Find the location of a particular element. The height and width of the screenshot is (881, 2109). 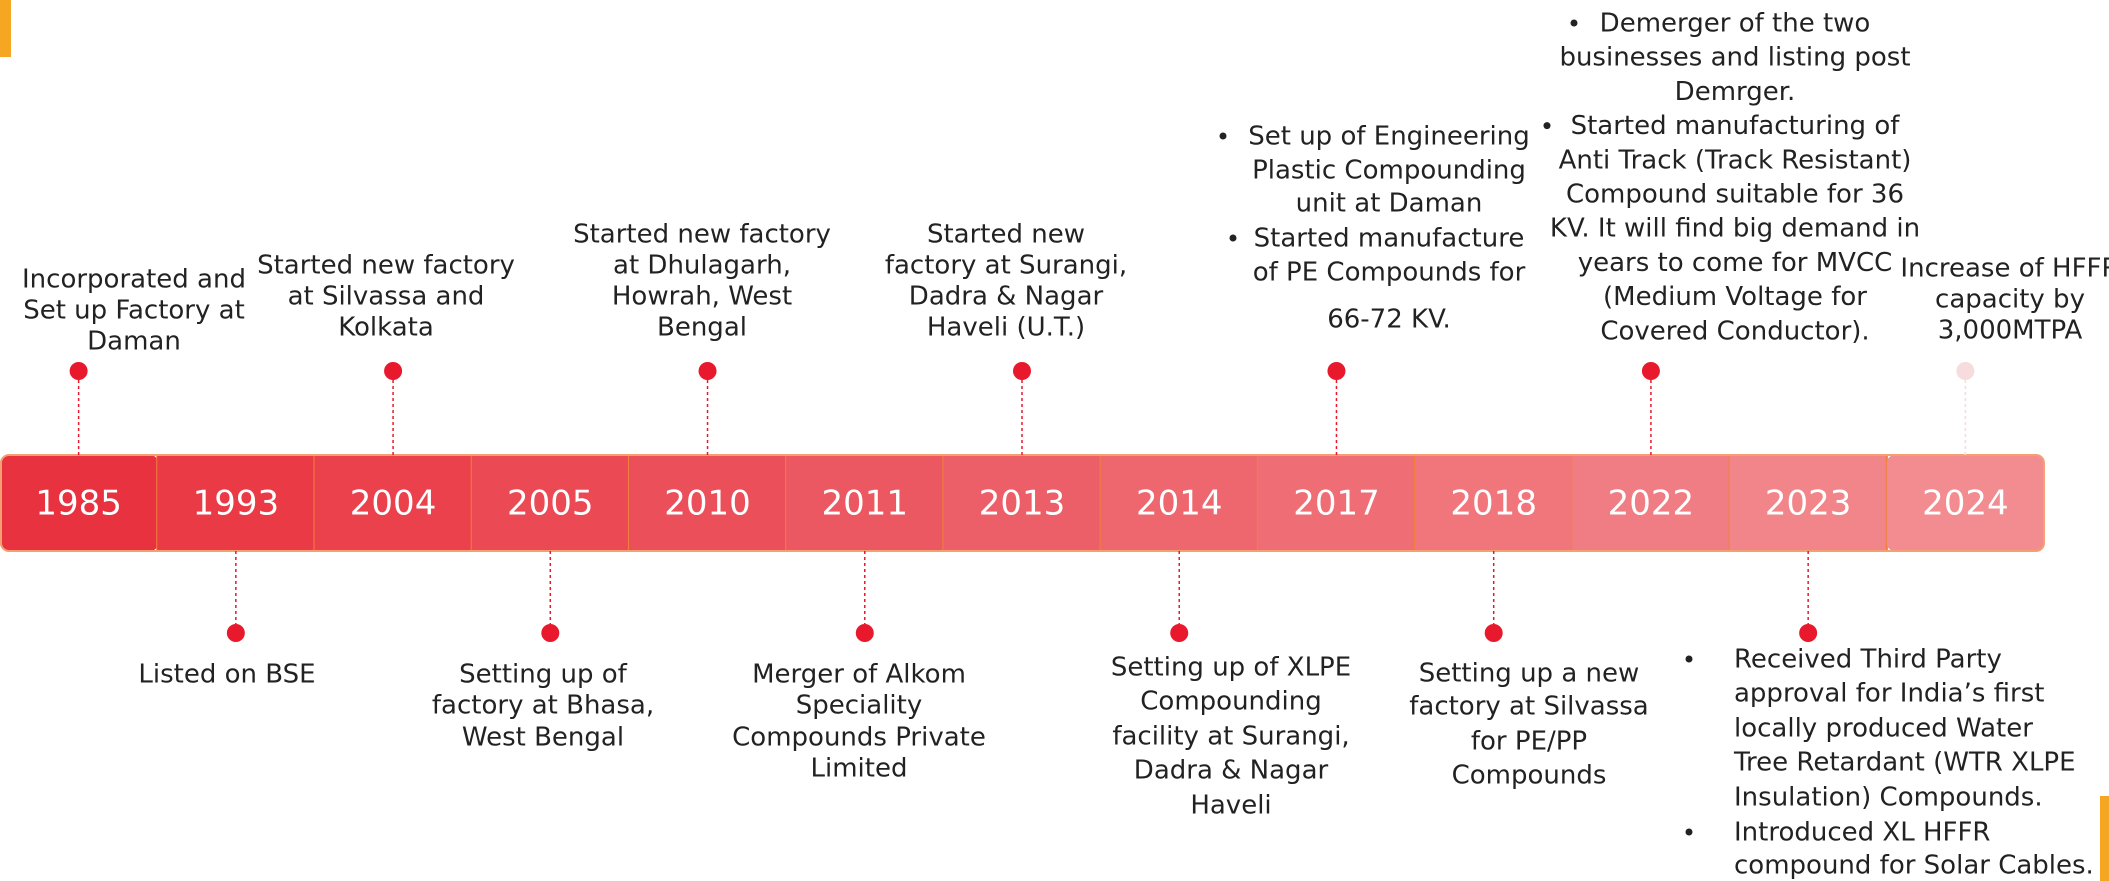

event-text: at Dhulagarh, is located at coordinates (702, 266).